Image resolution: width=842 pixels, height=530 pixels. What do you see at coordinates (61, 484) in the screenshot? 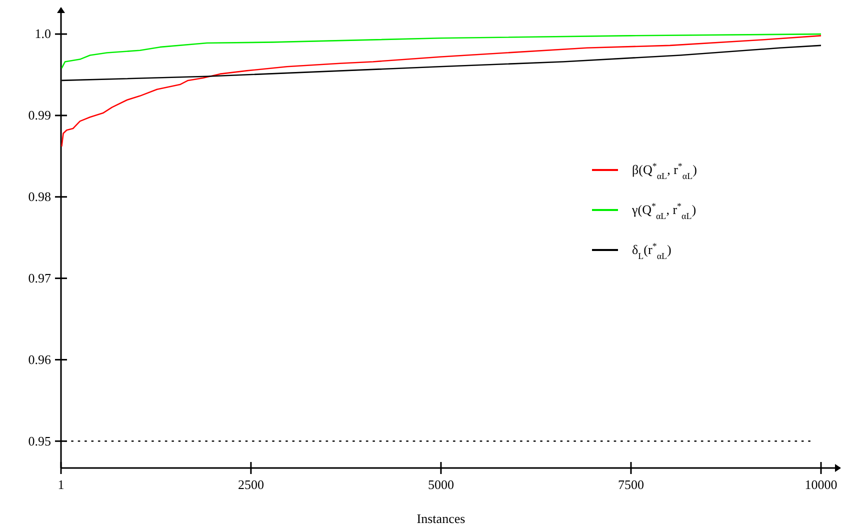
I see `x-tick-label: 1` at bounding box center [61, 484].